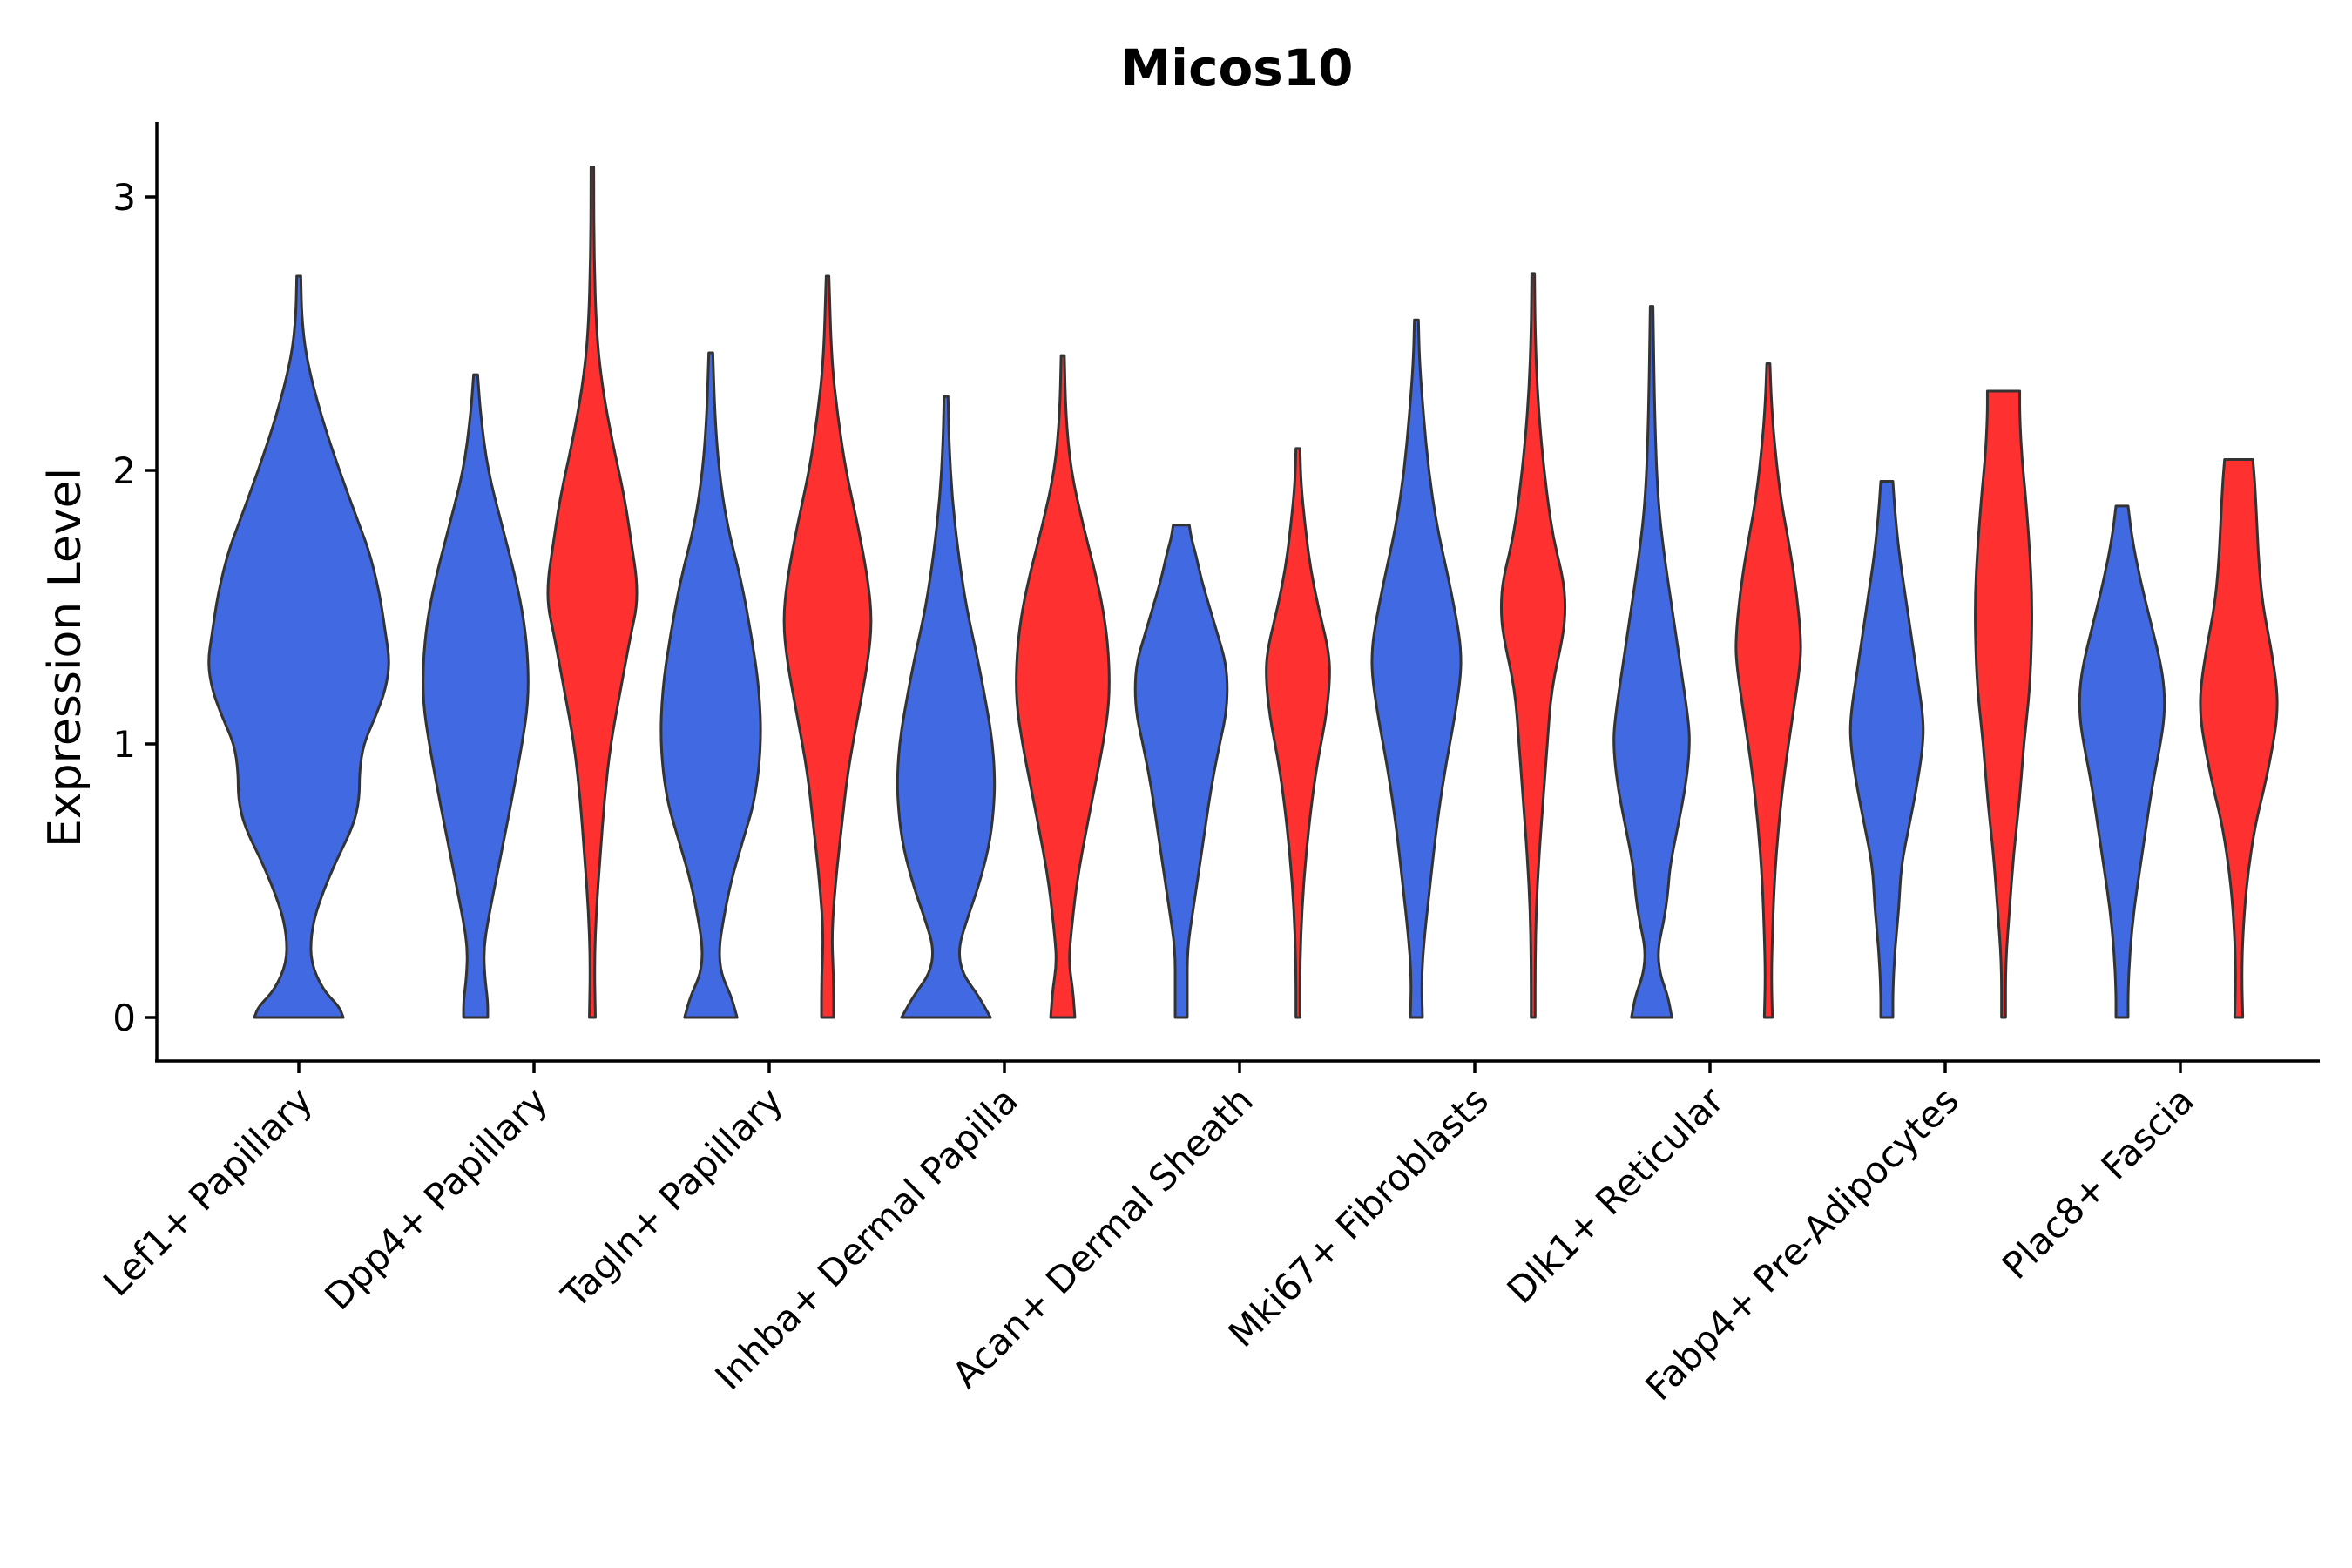  Describe the element at coordinates (1616, 1195) in the screenshot. I see `x-tick-label: Dlk1+ Reticular` at that location.